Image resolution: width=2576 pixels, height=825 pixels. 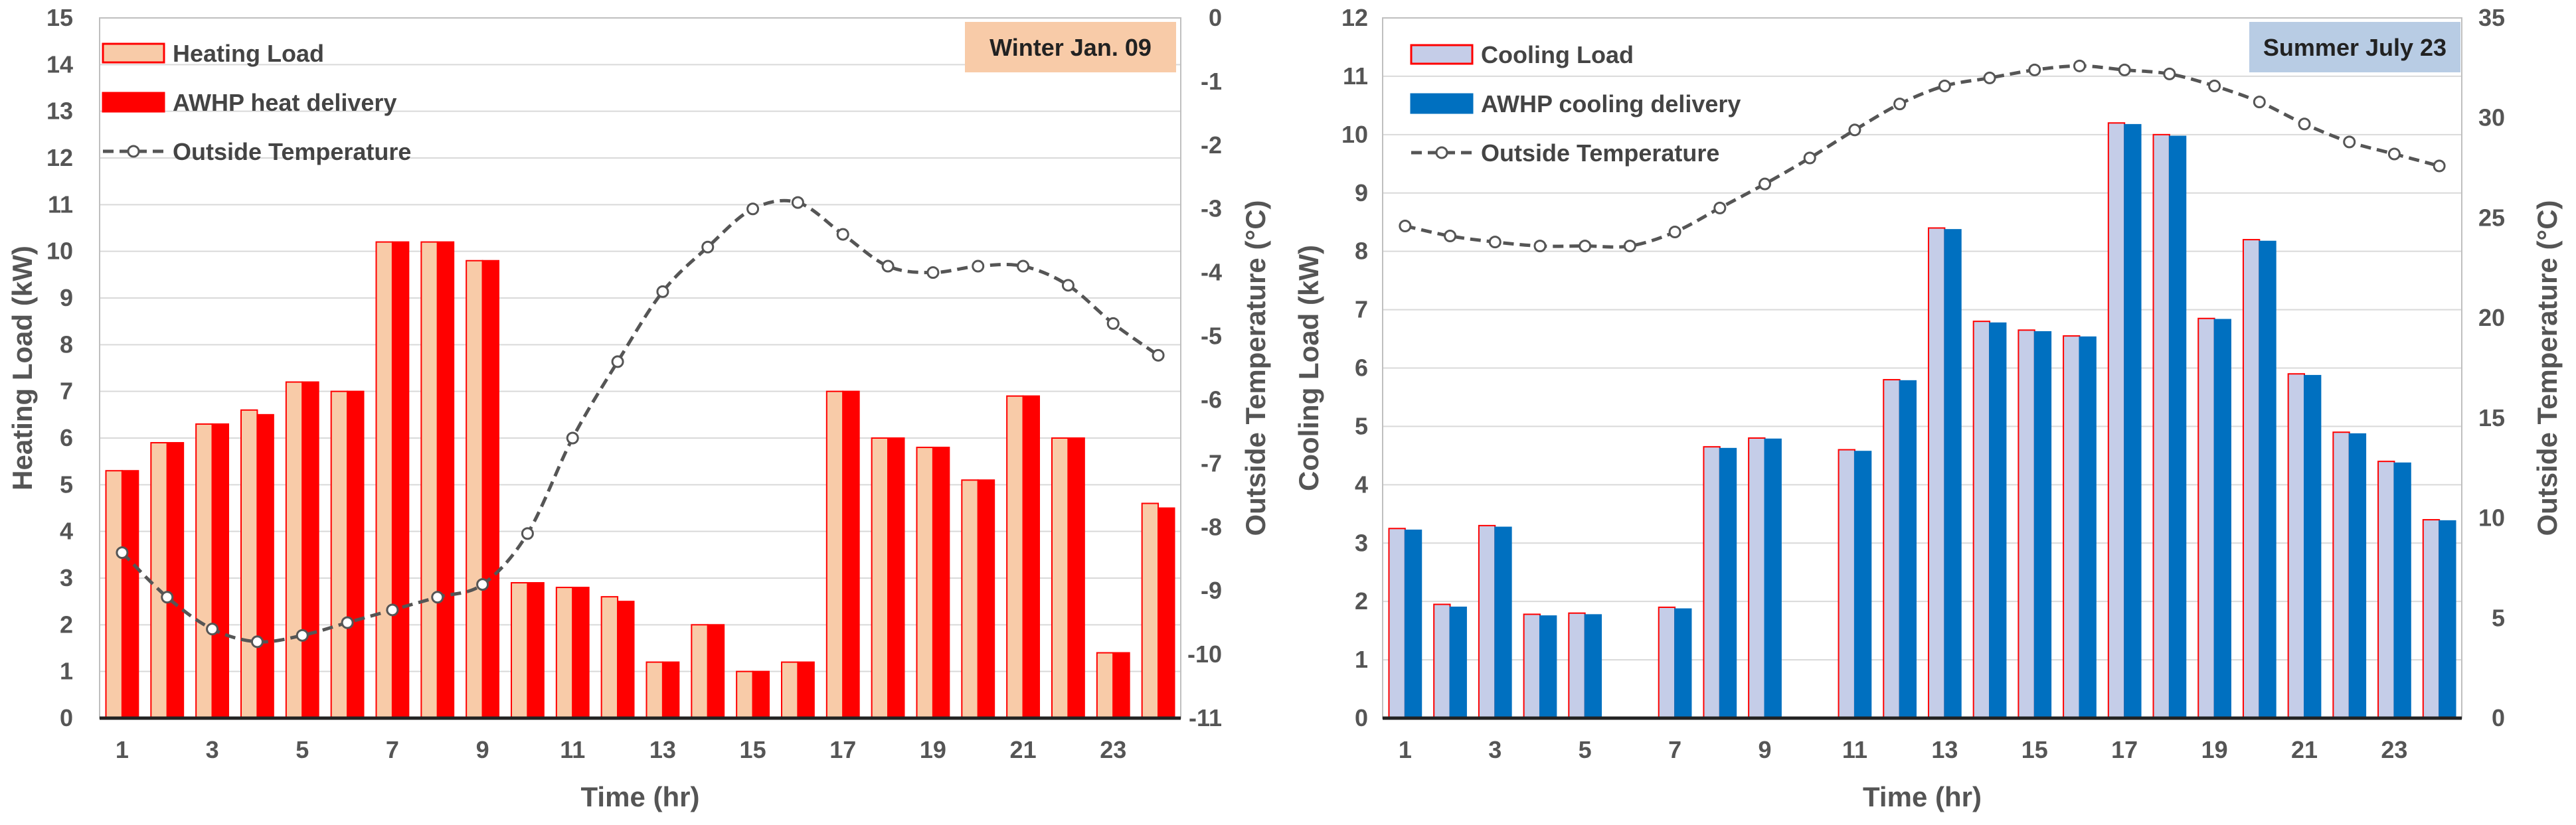 I want to click on heating-x-tick: 15, so click(x=753, y=749).